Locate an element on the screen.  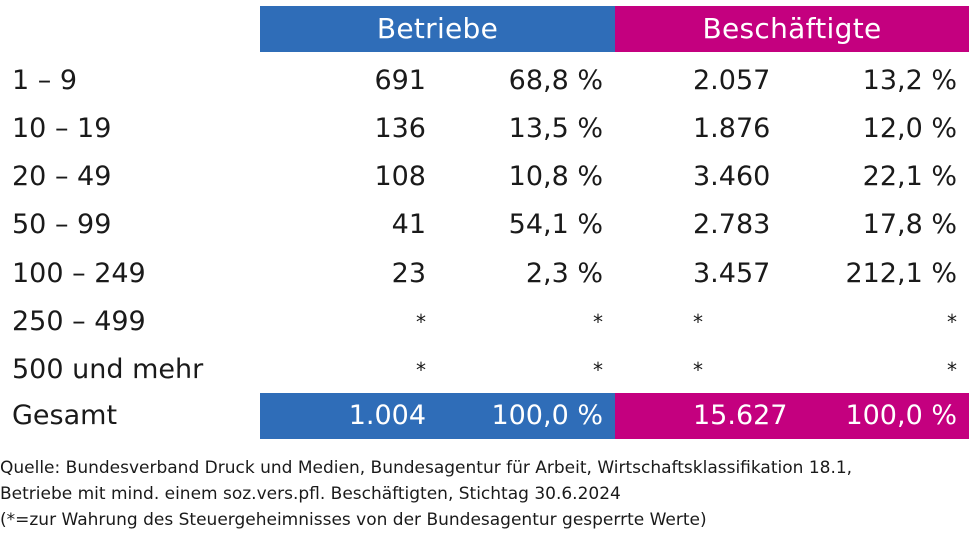
beschaeftigte-count: 2.783 is located at coordinates (732, 224).